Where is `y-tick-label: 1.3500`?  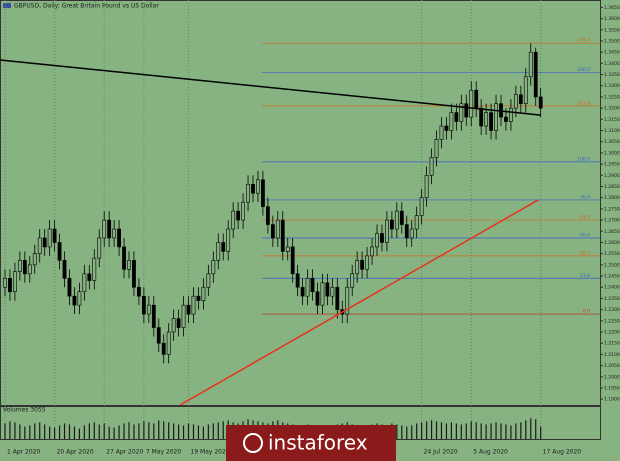
y-tick-label: 1.3500 is located at coordinates (612, 41).